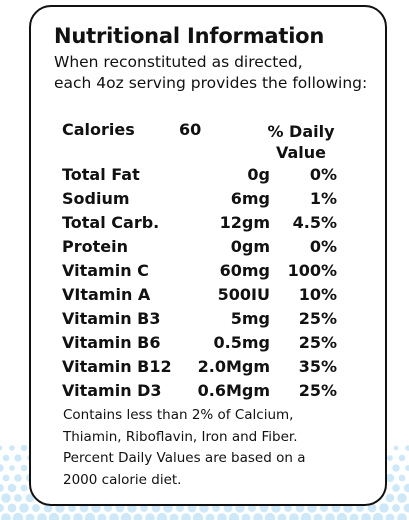 The width and height of the screenshot is (409, 520). Describe the element at coordinates (301, 142) in the screenshot. I see `daily-value-header: % Daily Value` at that location.